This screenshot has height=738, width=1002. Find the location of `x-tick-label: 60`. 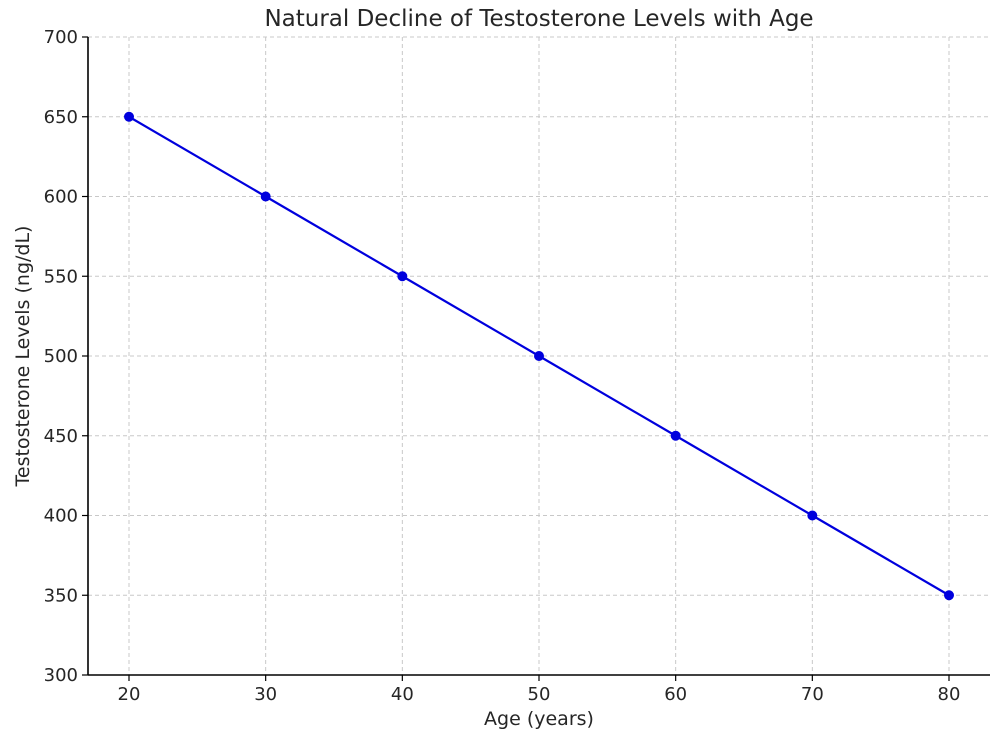

x-tick-label: 60 is located at coordinates (675, 694).